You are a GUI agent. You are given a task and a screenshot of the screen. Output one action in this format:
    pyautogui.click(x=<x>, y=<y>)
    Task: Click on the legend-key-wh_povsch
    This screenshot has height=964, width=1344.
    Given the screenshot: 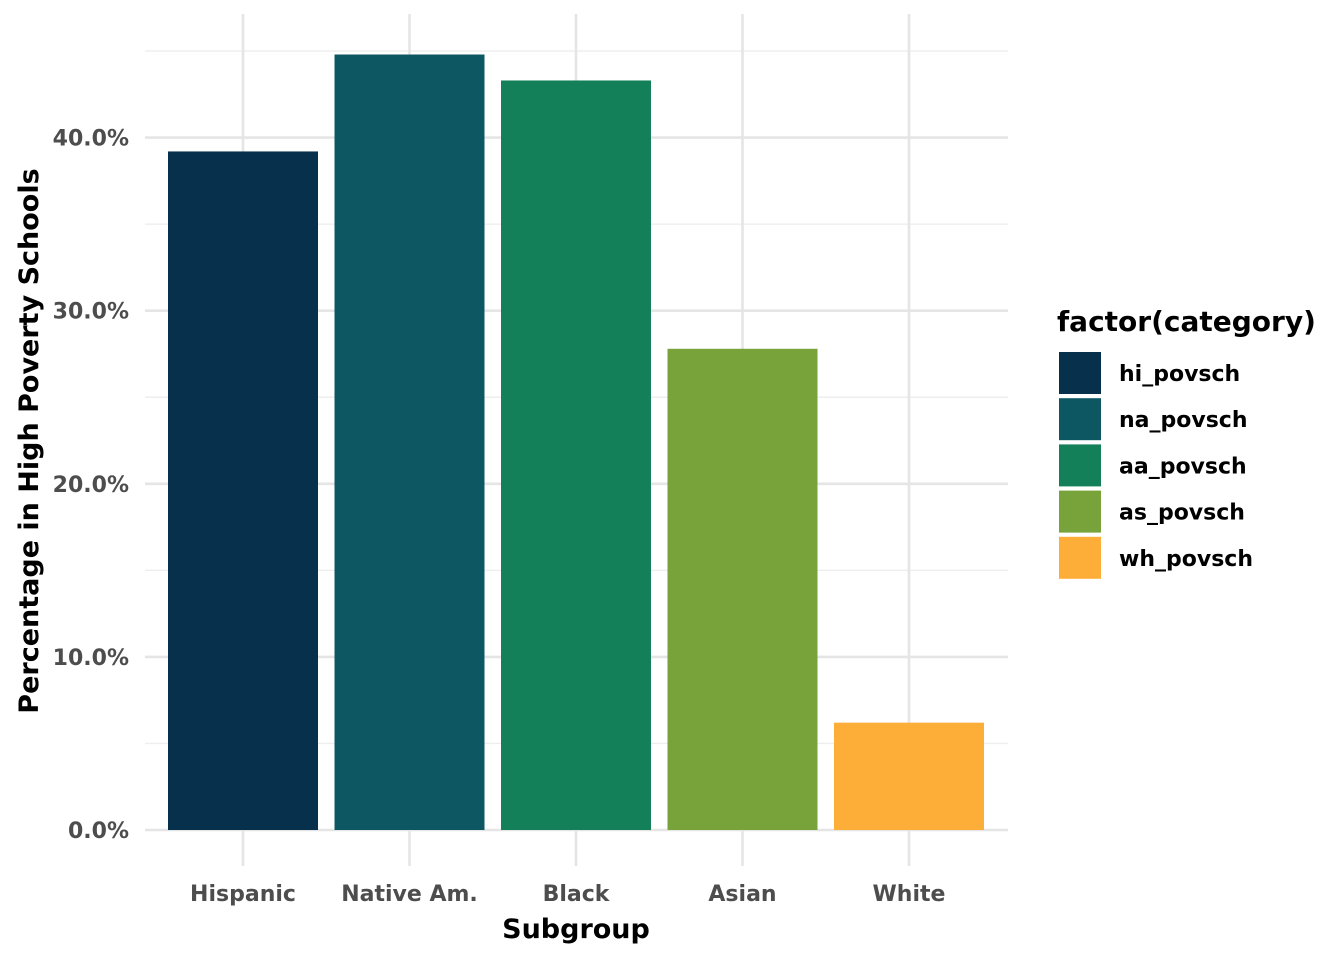 What is the action you would take?
    pyautogui.click(x=1080, y=557)
    